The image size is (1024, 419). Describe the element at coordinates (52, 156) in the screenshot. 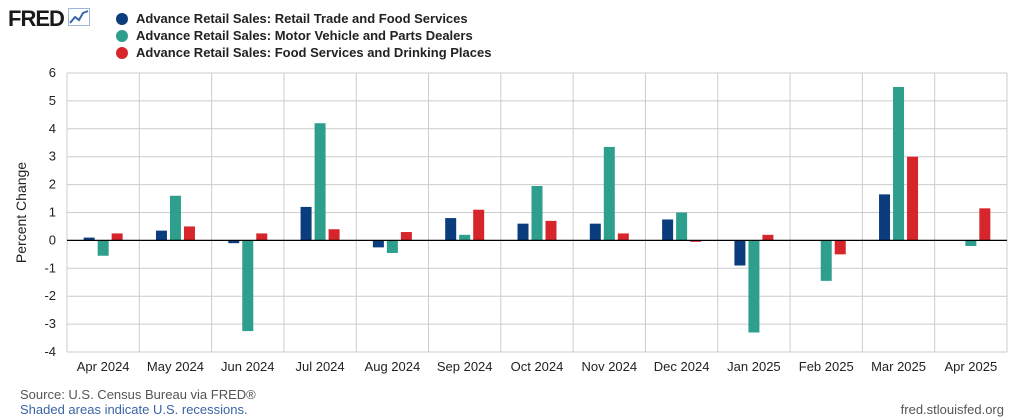

I see `y-tick-label: 3` at that location.